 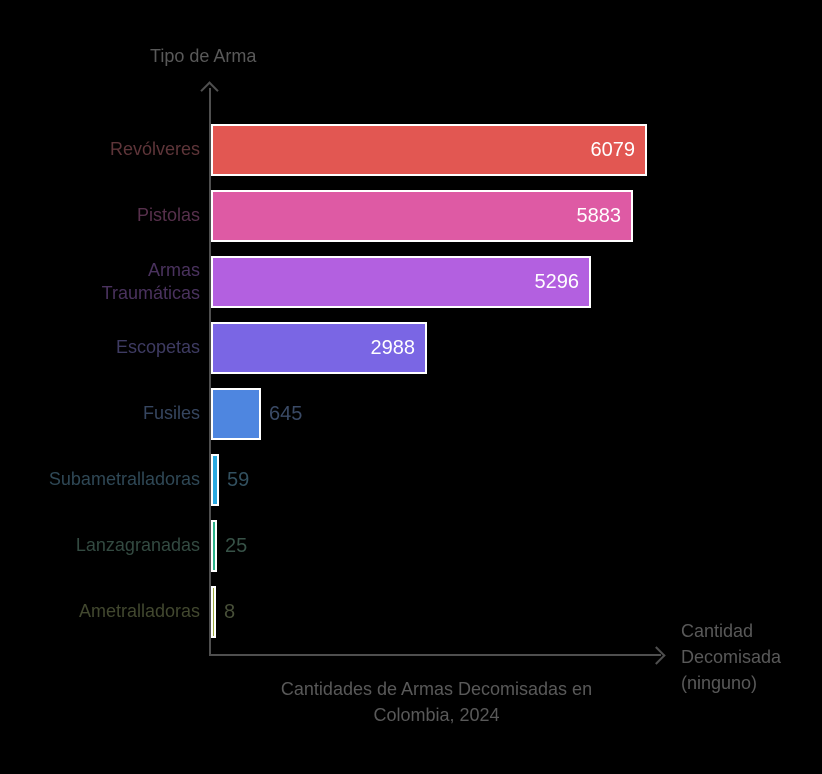 I want to click on bar-row: 5296, so click(x=401, y=282).